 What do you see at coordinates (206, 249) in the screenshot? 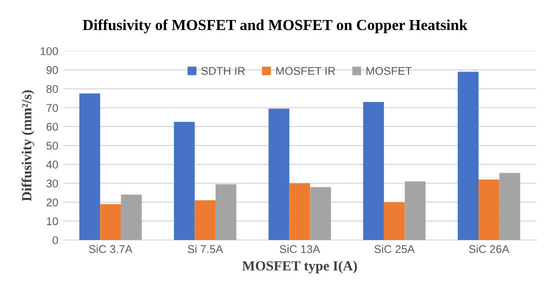
I see `x-tick-label: Si 7.5A` at bounding box center [206, 249].